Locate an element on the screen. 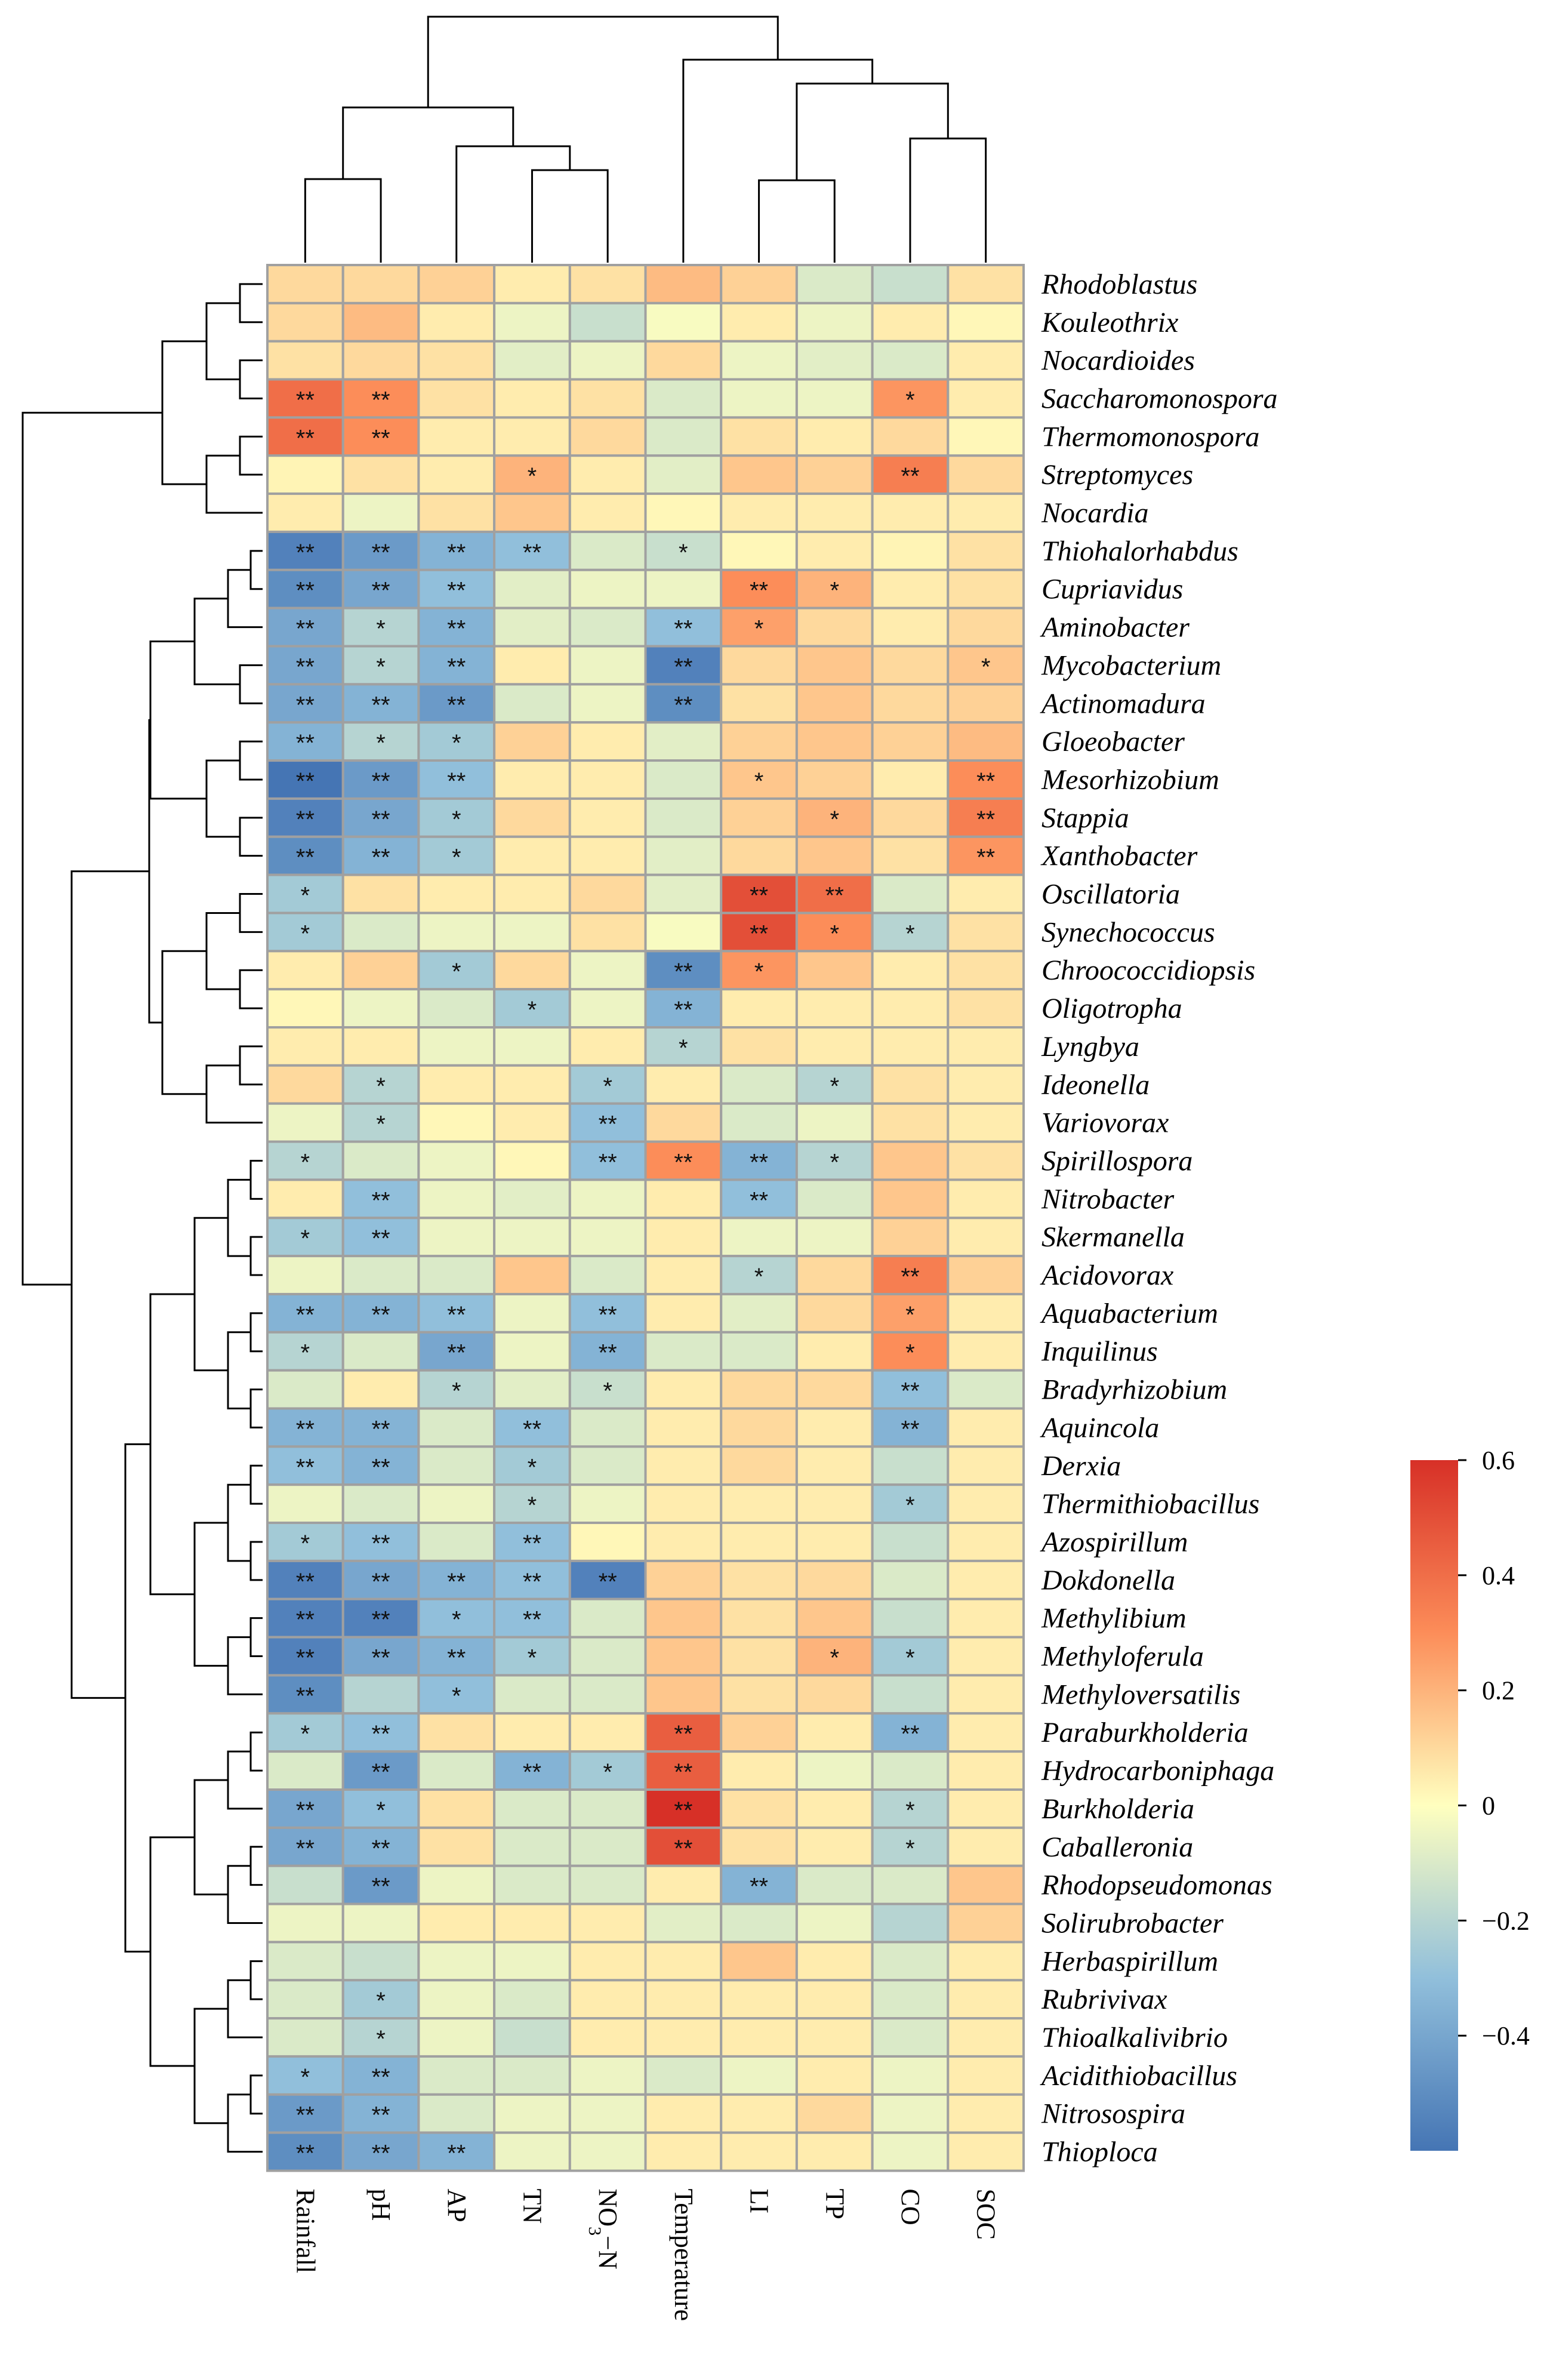 Image resolution: width=1553 pixels, height=2380 pixels. row-label: Thermomonospora is located at coordinates (1150, 436).